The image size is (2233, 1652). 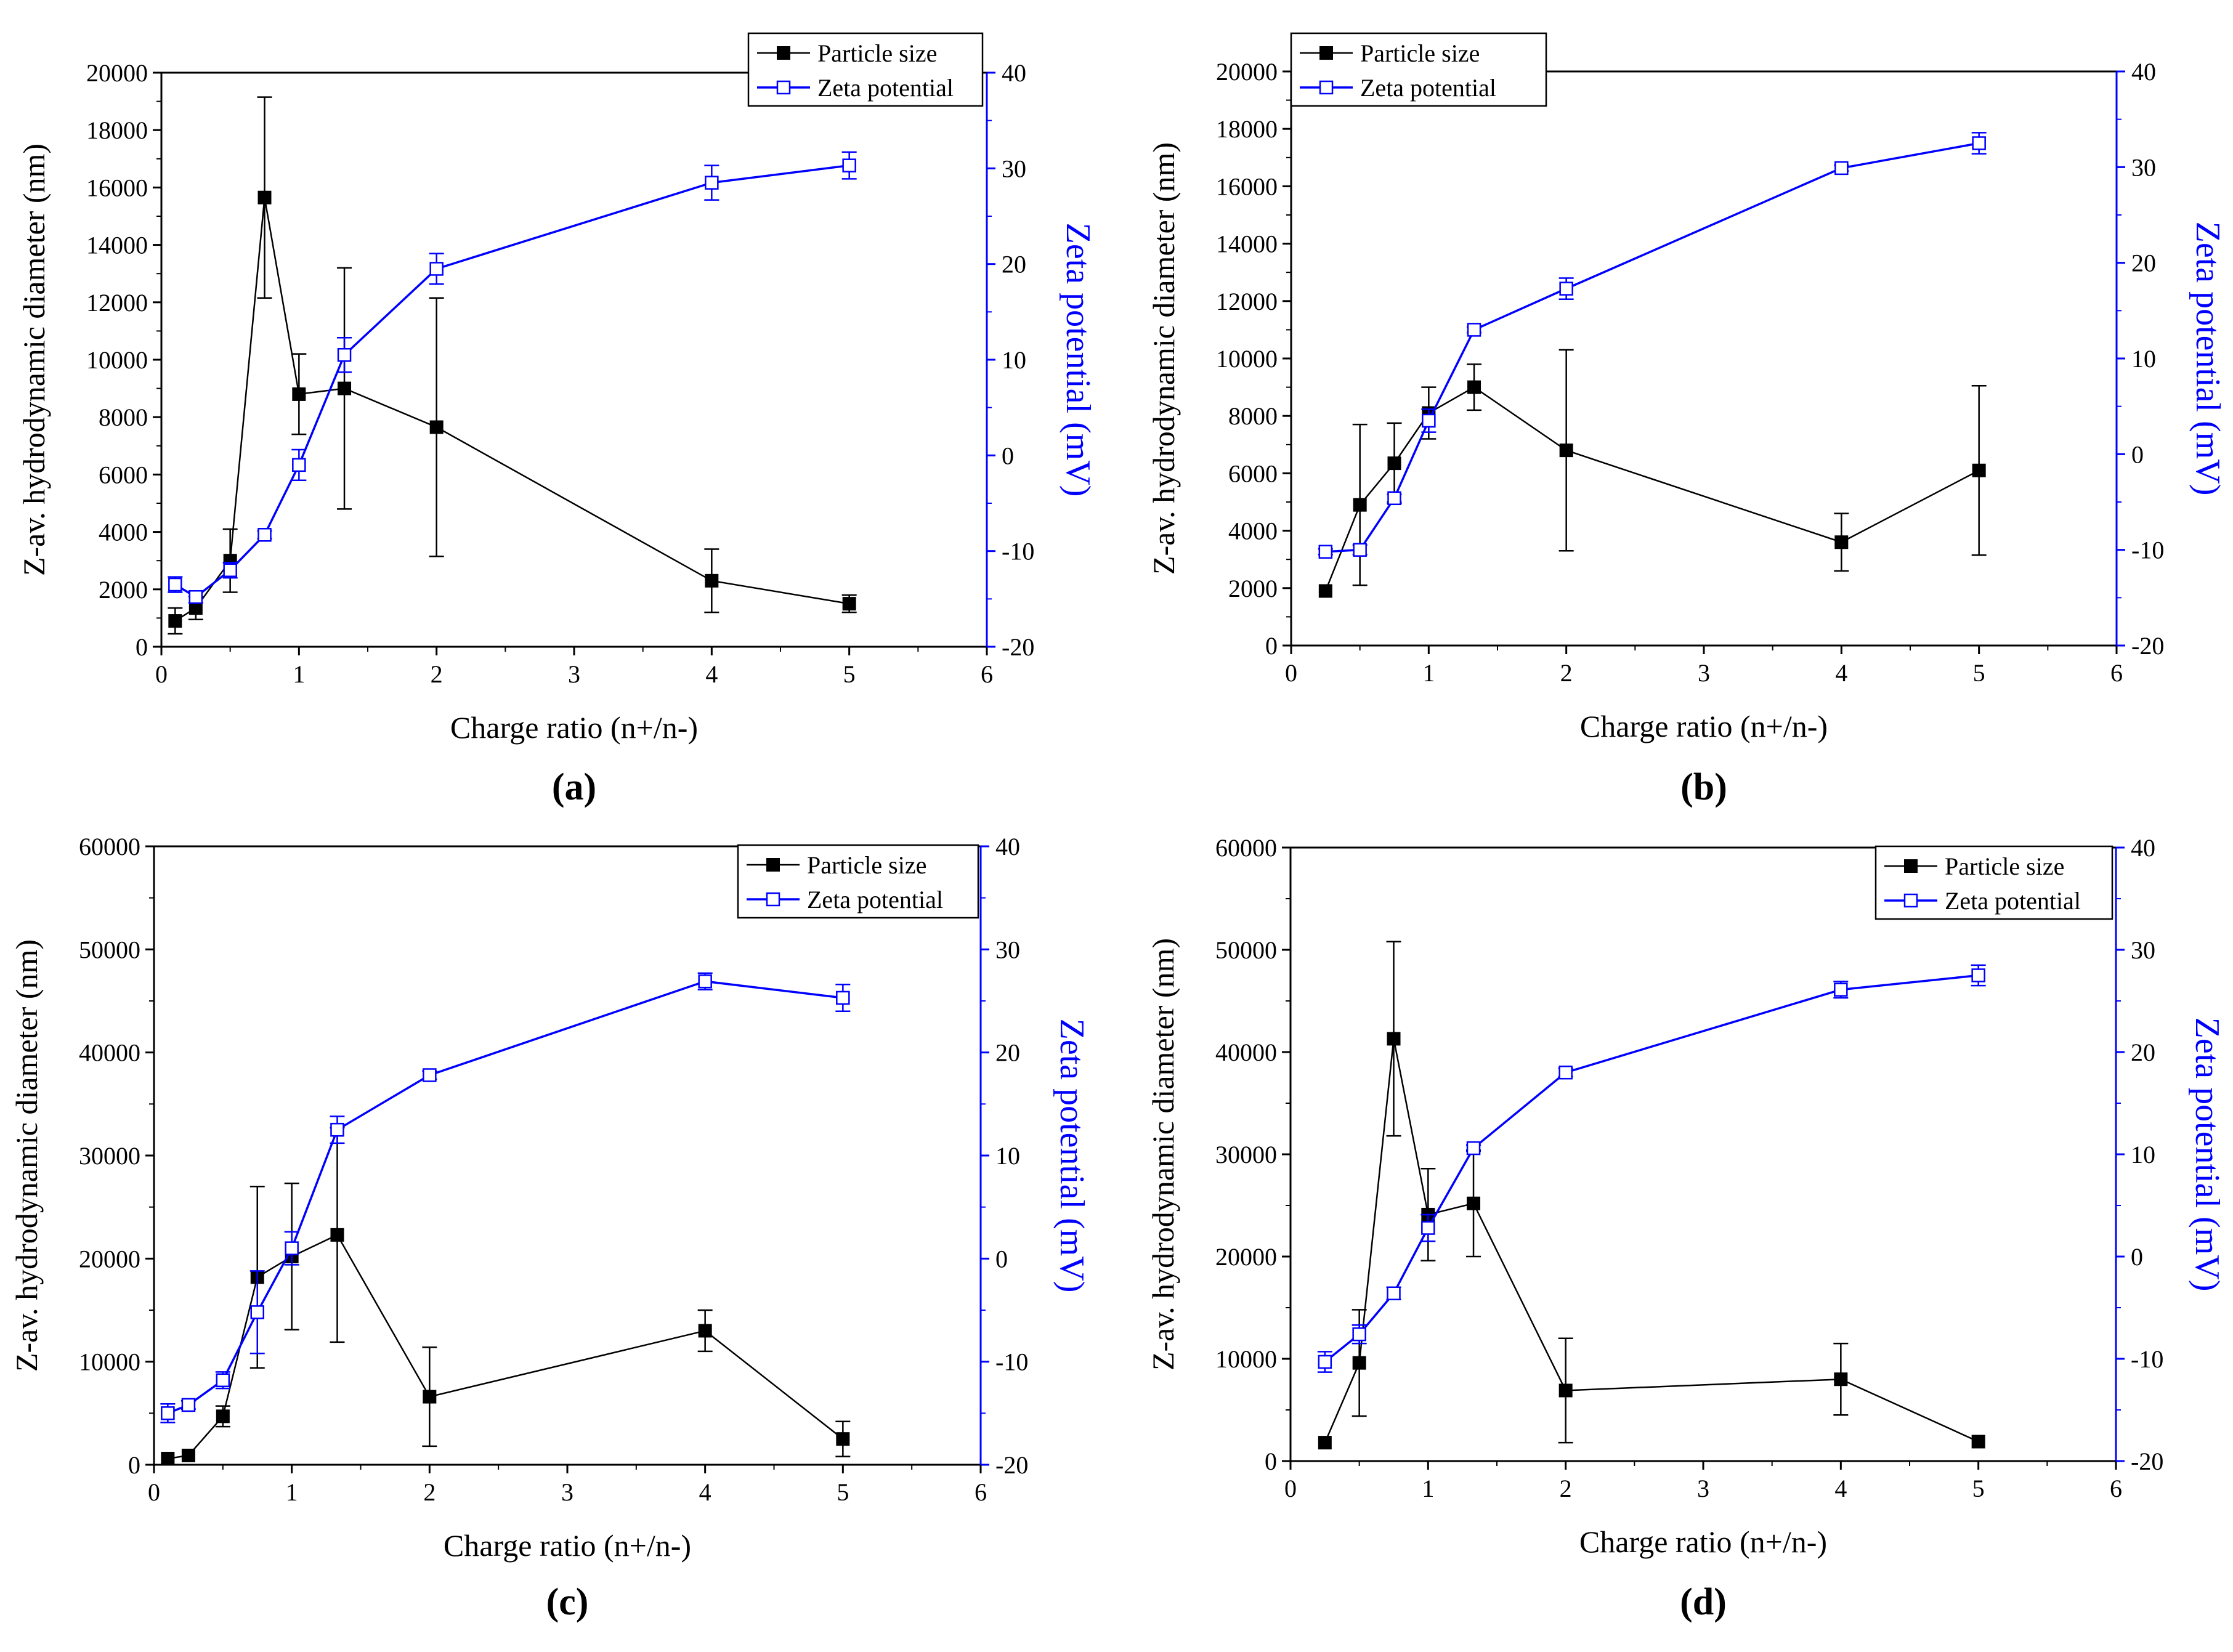 What do you see at coordinates (1253, 473) in the screenshot?
I see `y-left-tick-label: 6000` at bounding box center [1253, 473].